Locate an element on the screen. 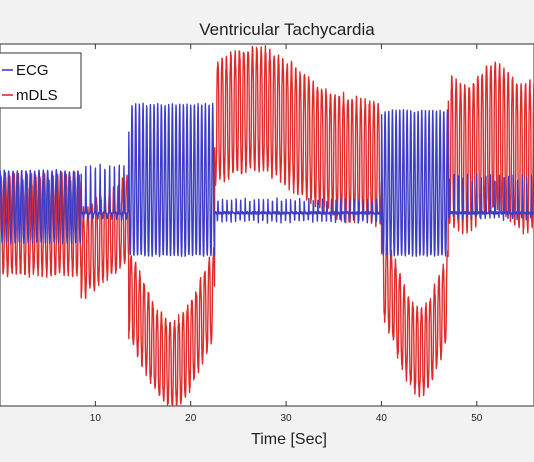 The width and height of the screenshot is (534, 462). x-tick-label: 20 is located at coordinates (191, 418).